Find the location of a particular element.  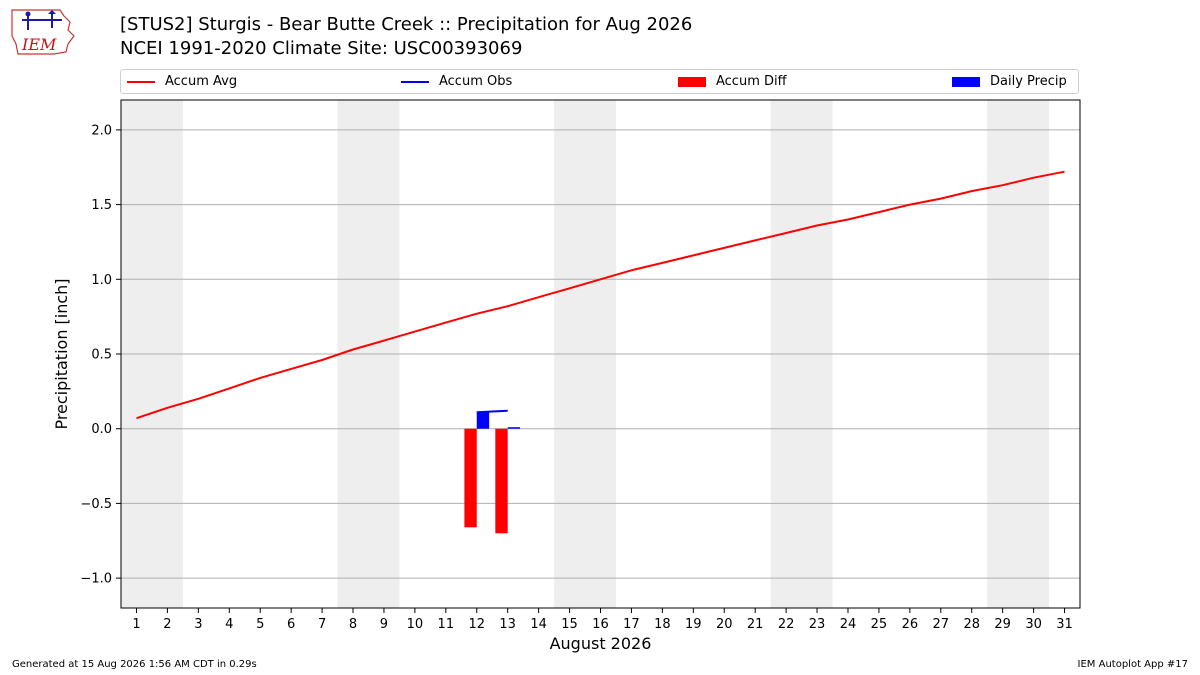

x-tick-label-8: 8 is located at coordinates (353, 624).